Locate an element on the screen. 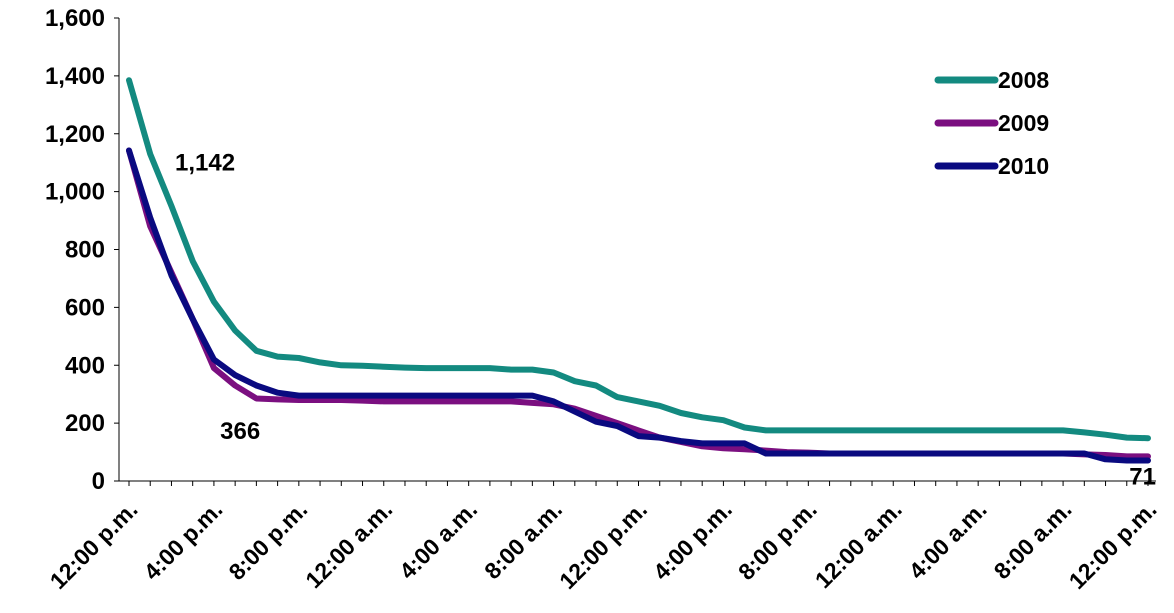 This screenshot has height=613, width=1174. y-tick-label: 600 is located at coordinates (85, 307).